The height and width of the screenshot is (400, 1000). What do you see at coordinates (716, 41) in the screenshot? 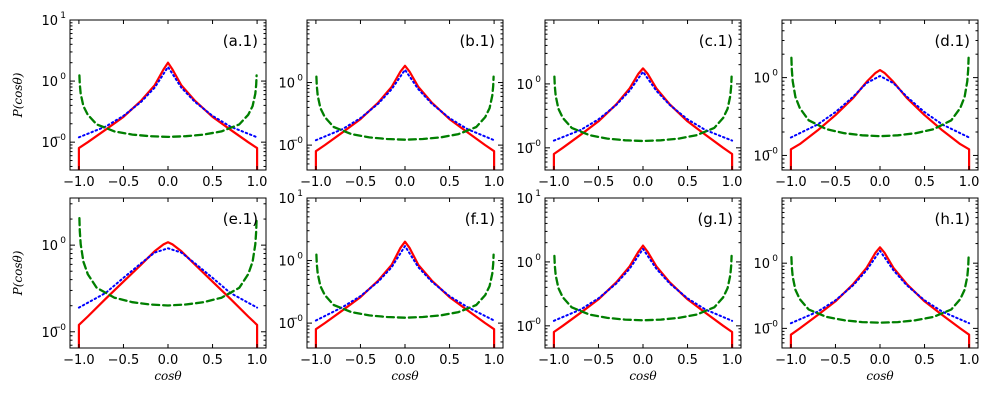
I see `panel-label: (c.1)` at bounding box center [716, 41].